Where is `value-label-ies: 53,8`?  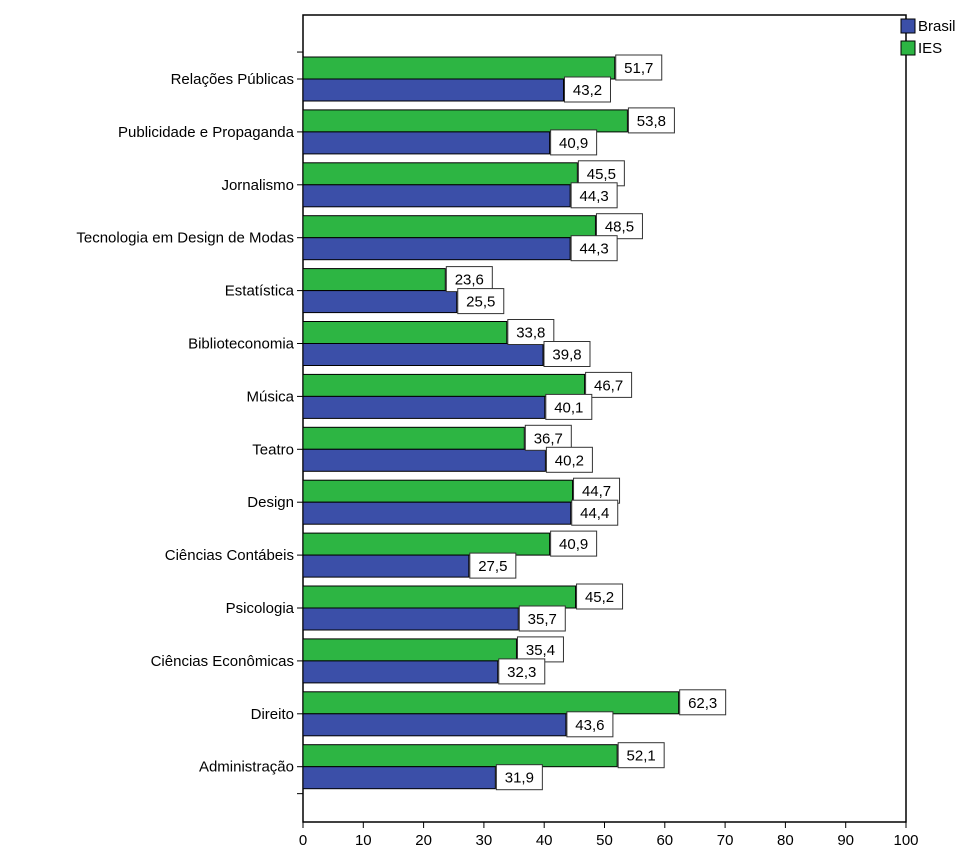
value-label-ies: 53,8 is located at coordinates (651, 120).